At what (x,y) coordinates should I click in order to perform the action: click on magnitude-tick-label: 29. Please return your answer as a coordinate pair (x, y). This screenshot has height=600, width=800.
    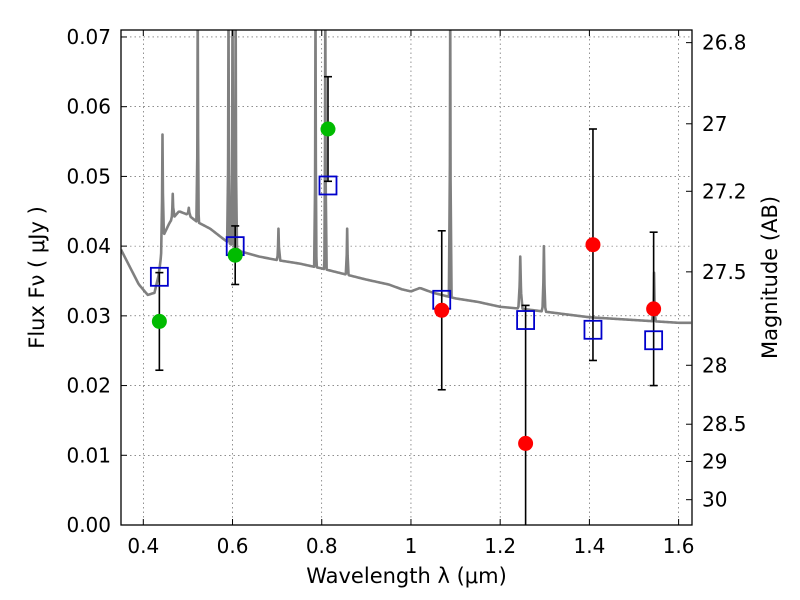
    Looking at the image, I should click on (714, 461).